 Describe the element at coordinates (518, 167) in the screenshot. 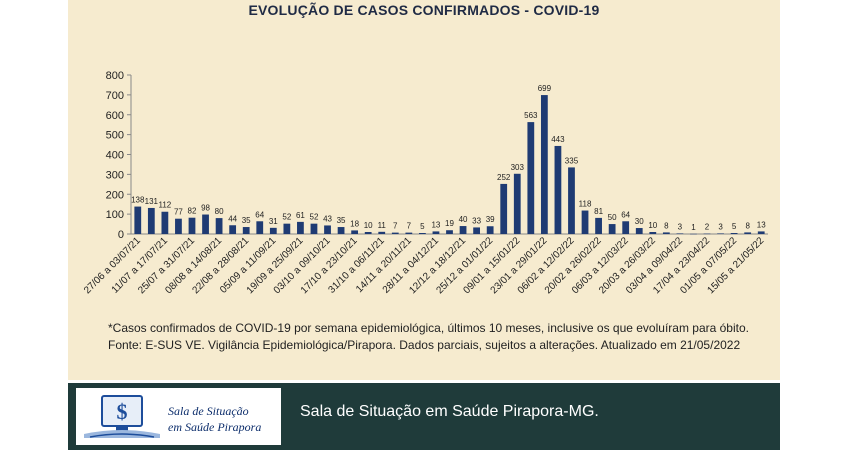

I see `data-label: 303` at that location.